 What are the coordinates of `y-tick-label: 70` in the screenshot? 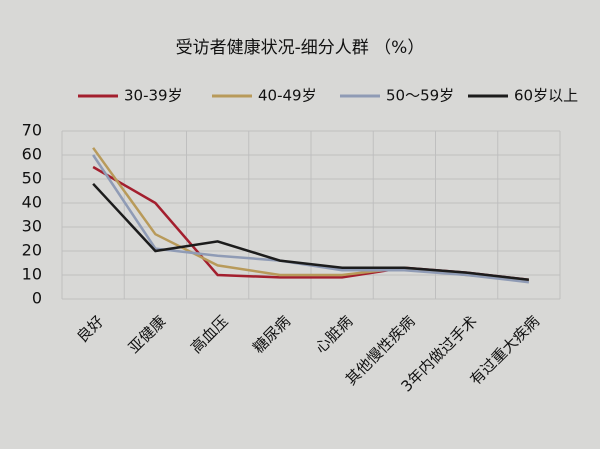 It's located at (32, 130).